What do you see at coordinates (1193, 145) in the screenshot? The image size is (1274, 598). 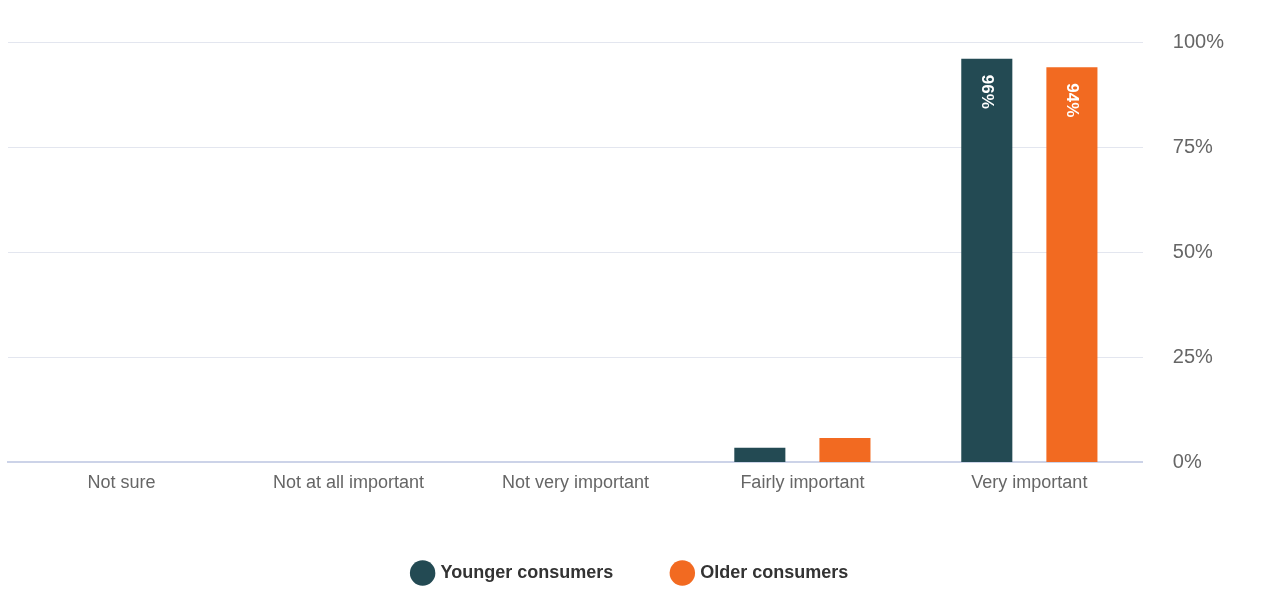 I see `y-tick-label: 75%` at bounding box center [1193, 145].